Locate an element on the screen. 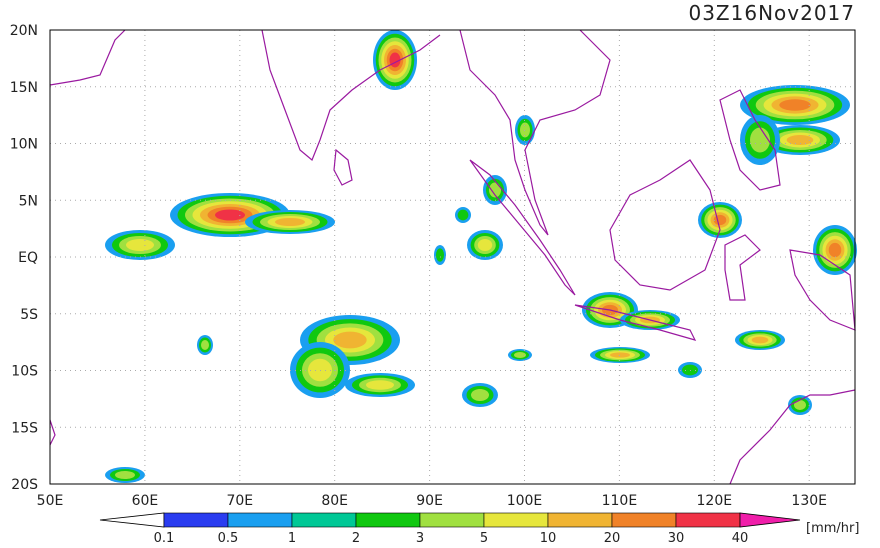 This screenshot has width=880, height=548. lat-label: 10N is located at coordinates (24, 145).